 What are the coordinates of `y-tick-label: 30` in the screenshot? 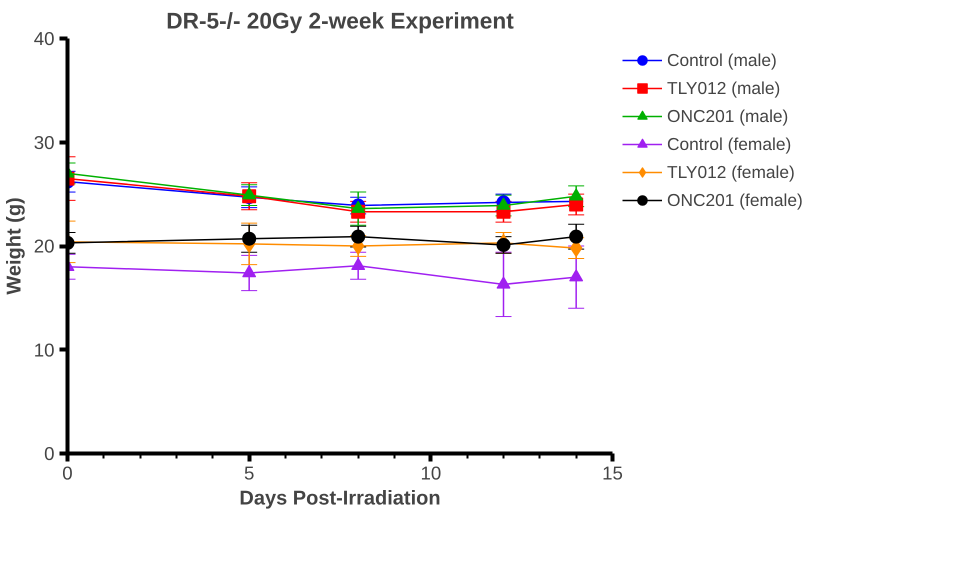 It's located at (44, 142).